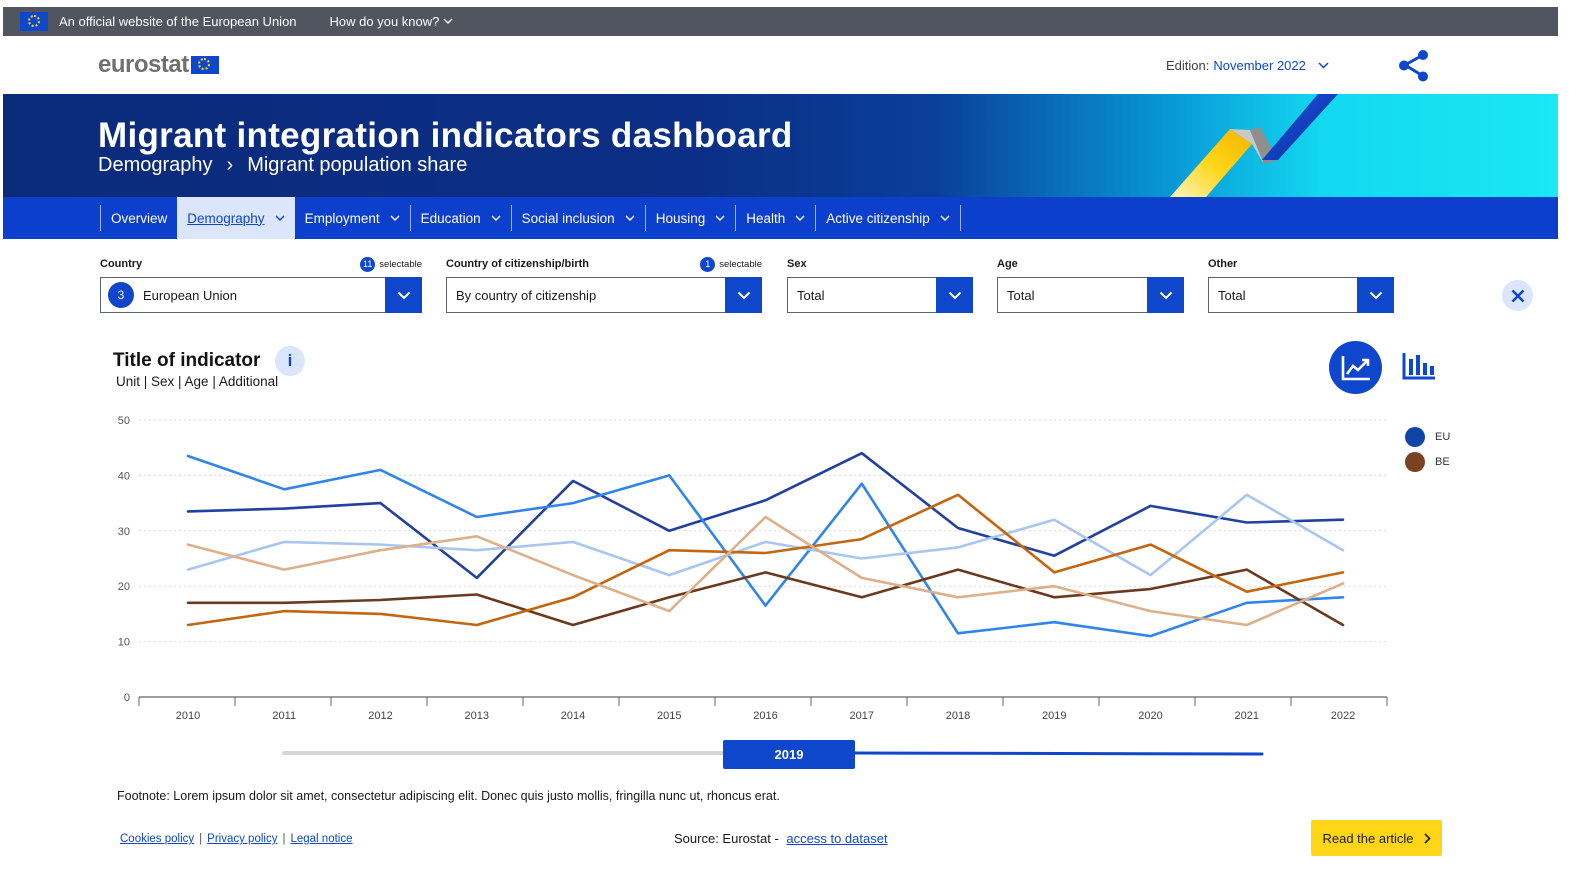 Image resolution: width=1588 pixels, height=875 pixels. What do you see at coordinates (1254, 145) in the screenshot?
I see `banner-decoration` at bounding box center [1254, 145].